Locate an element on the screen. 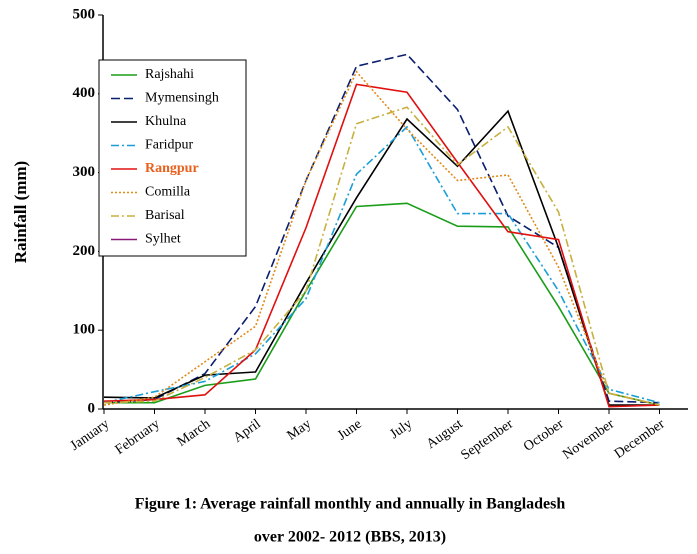 This screenshot has width=697, height=554. y-tick-label: 400 is located at coordinates (84, 93).